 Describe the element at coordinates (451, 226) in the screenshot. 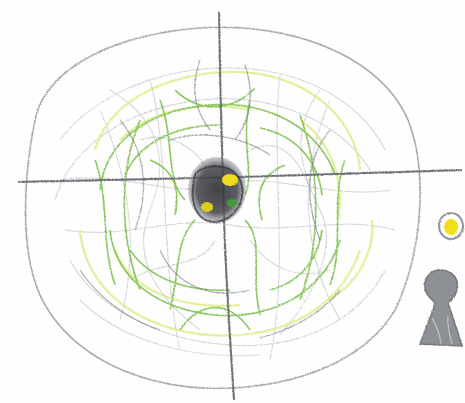

I see `small-yellow-dot-icon` at that location.